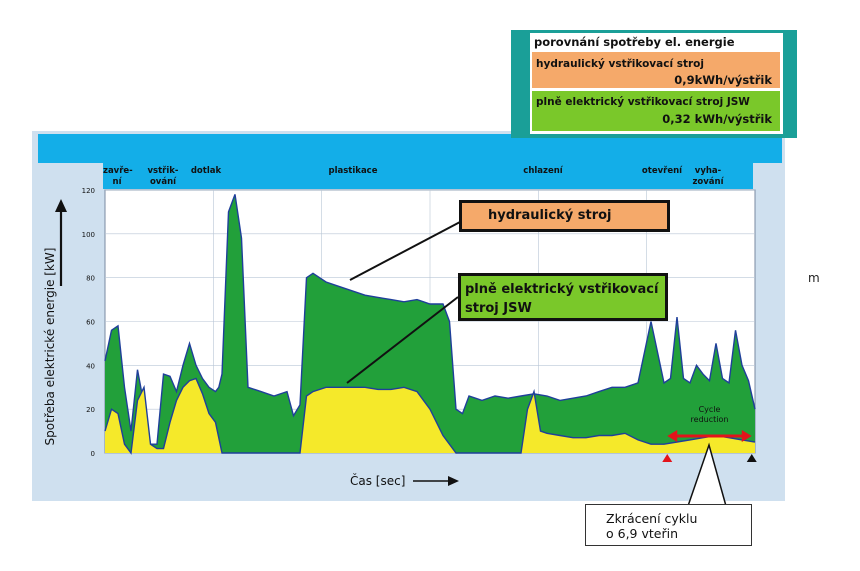 This screenshot has width=860, height=571. I want to click on comparison-value-electric: 0,32 kWh/výstřik, so click(717, 119).